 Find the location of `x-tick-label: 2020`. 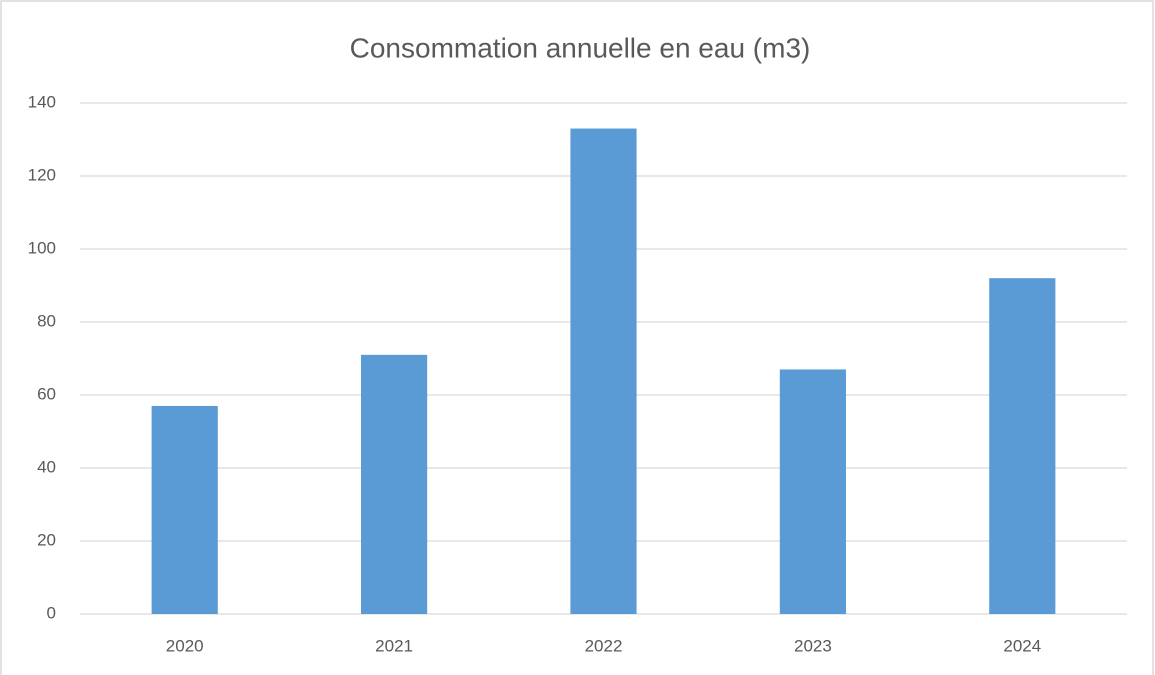

x-tick-label: 2020 is located at coordinates (185, 645).